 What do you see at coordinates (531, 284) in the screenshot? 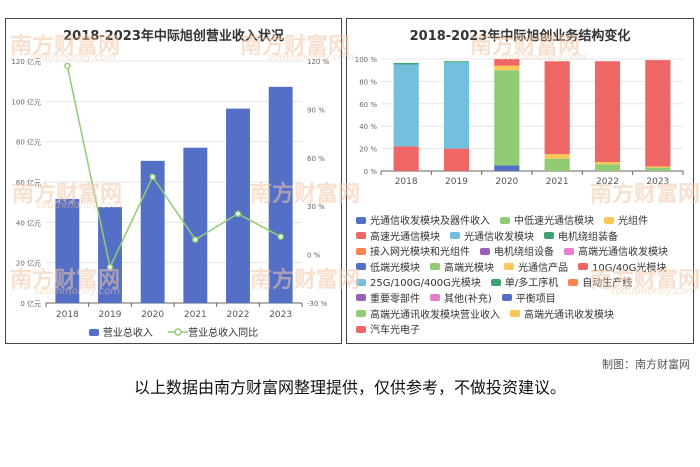
I see `legend-label: 单/多工序机` at bounding box center [531, 284].